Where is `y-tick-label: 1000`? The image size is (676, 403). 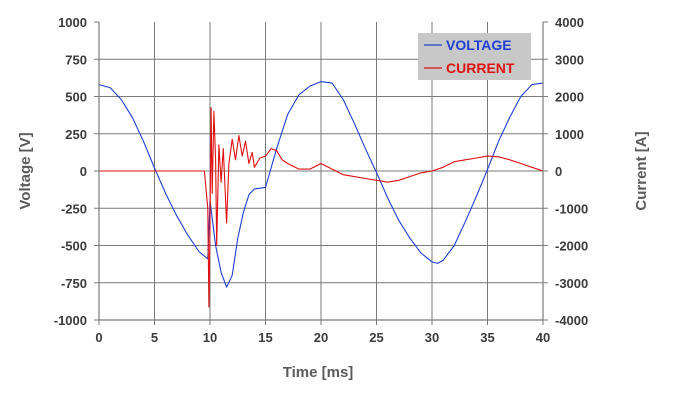
y-tick-label: 1000 is located at coordinates (72, 22).